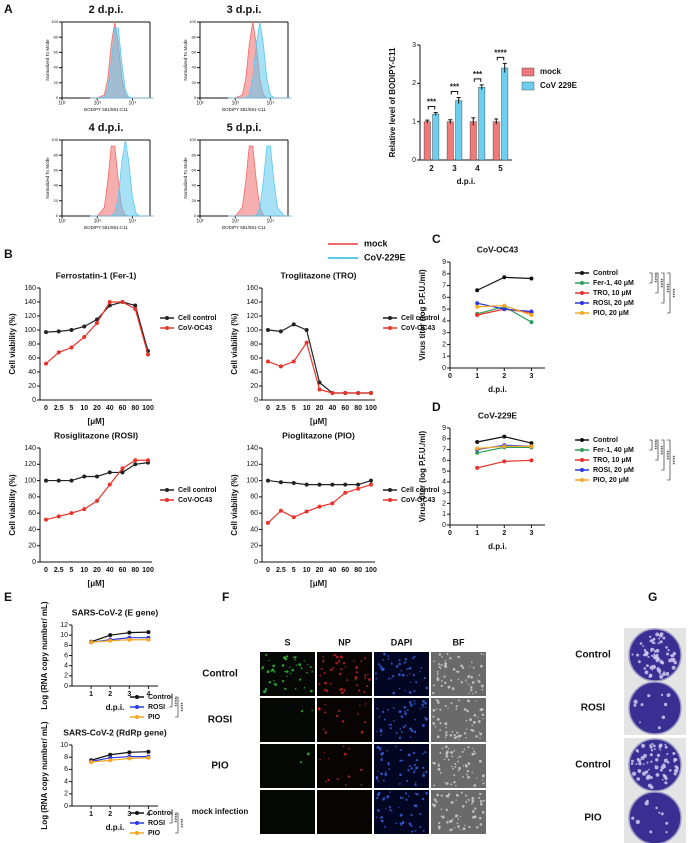 The height and width of the screenshot is (843, 688). I want to click on y-tick-label: 6, so click(444, 460).